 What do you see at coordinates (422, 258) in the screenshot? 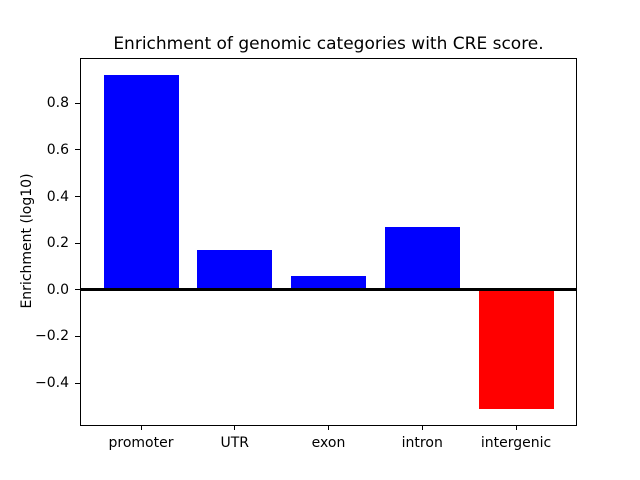
I see `bar-intron` at bounding box center [422, 258].